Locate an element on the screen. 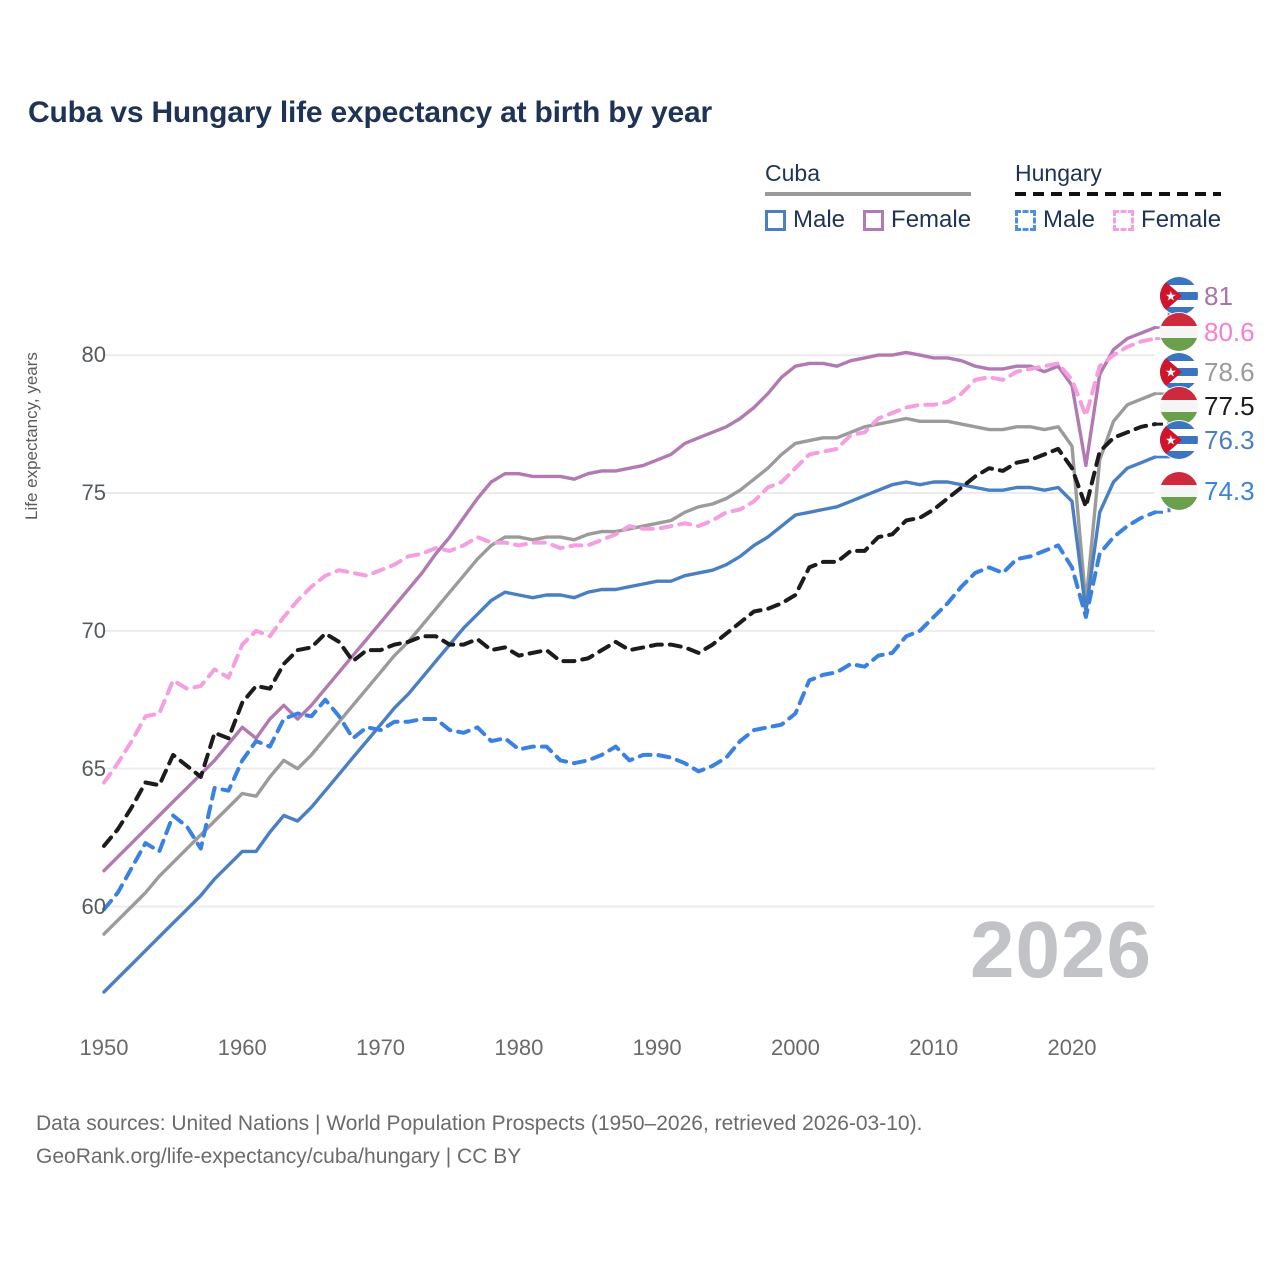 Image resolution: width=1280 pixels, height=1280 pixels. end-label: 77.5 is located at coordinates (1207, 406).